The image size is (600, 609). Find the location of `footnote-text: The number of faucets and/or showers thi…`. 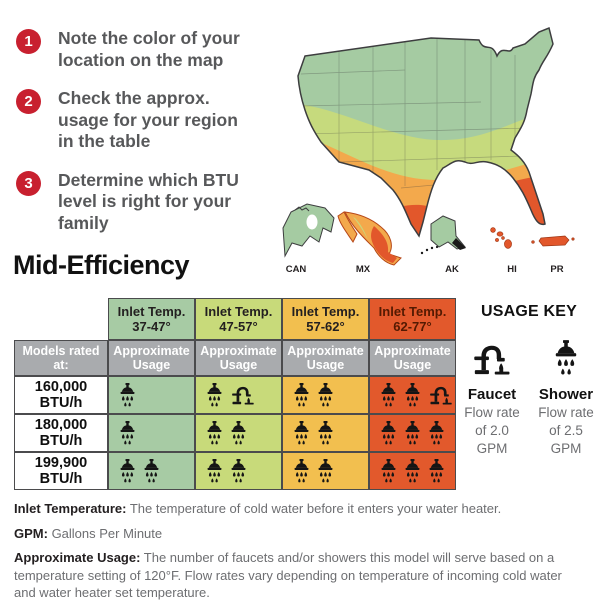

footnote-text: The number of faucets and/or showers thi… is located at coordinates (288, 575).